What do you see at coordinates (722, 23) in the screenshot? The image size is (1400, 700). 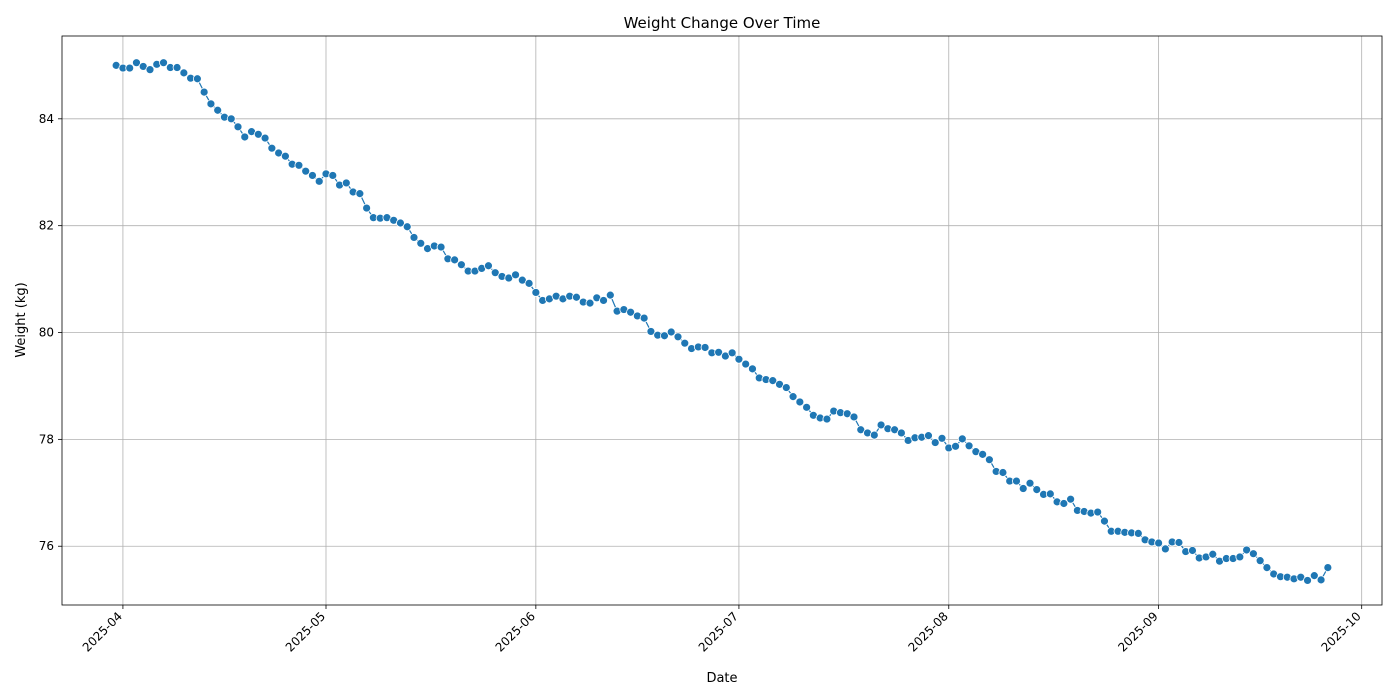 I see `chart-title: Weight Change Over Time` at bounding box center [722, 23].